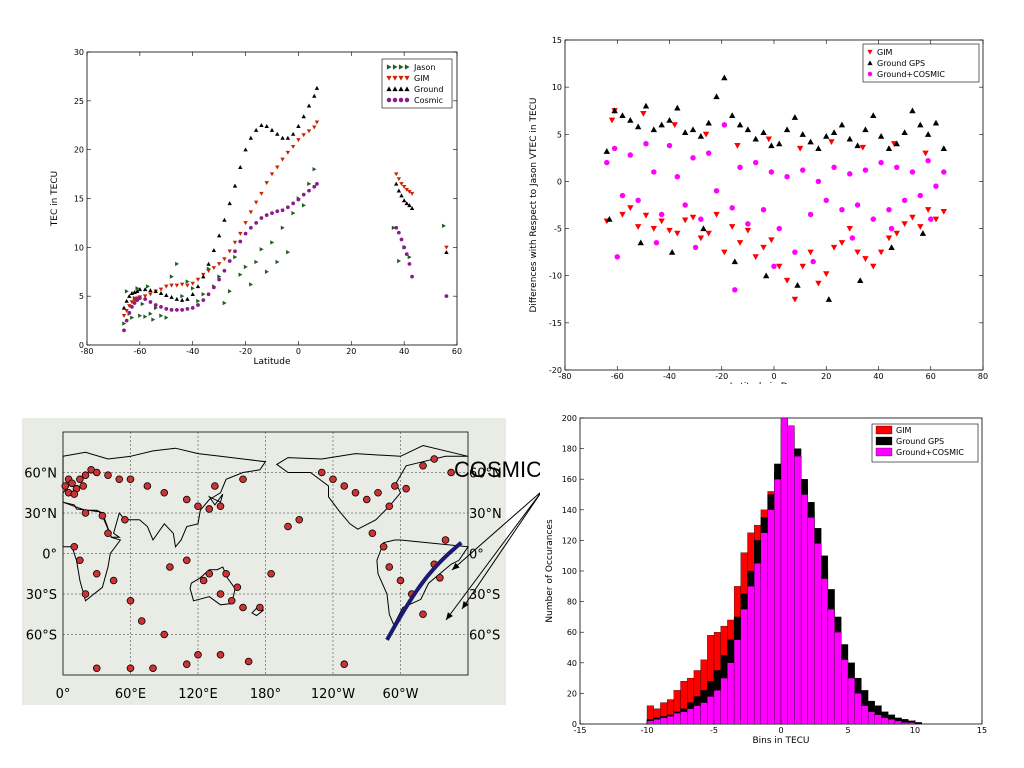  I want to click on legend-label: Cosmic, so click(428, 100).